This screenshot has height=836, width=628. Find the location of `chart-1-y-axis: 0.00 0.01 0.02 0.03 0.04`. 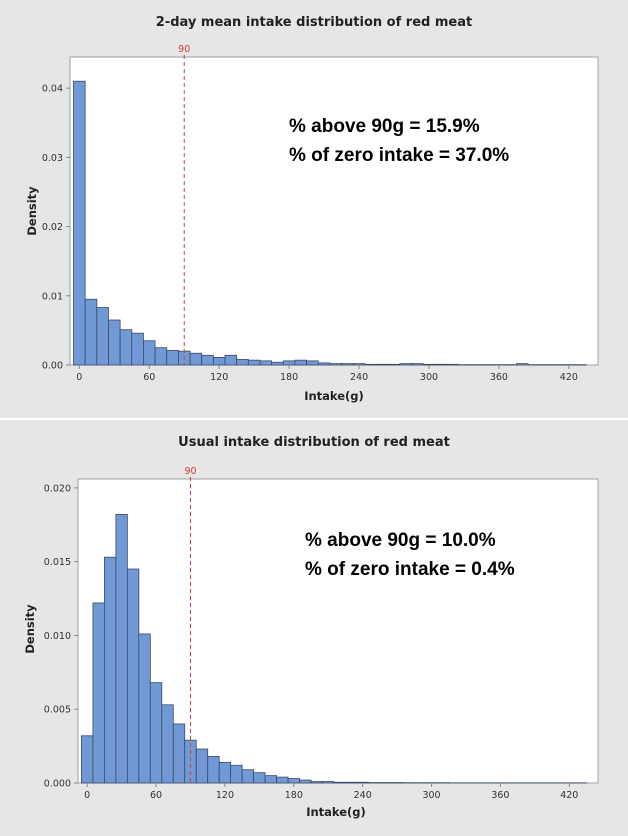

chart-1-y-axis: 0.00 0.01 0.02 0.03 0.04 is located at coordinates (56, 228).